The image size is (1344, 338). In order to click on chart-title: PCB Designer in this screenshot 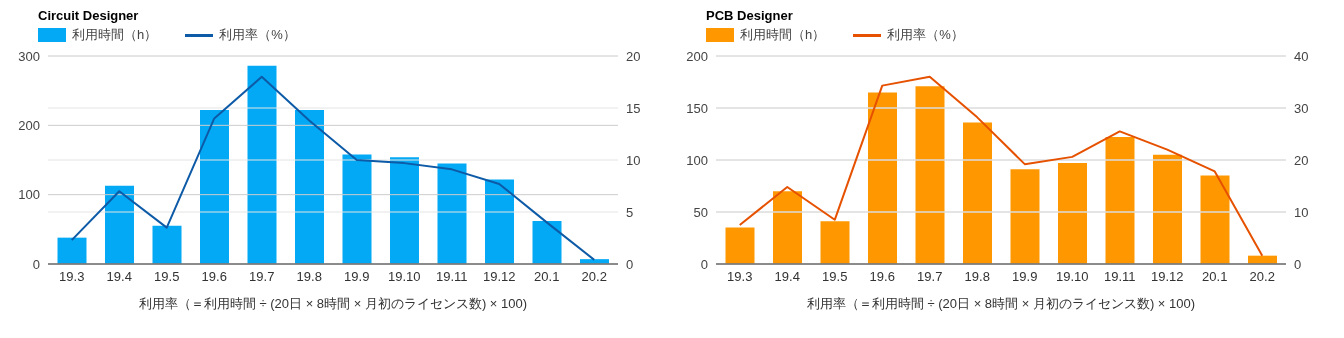, I will do `click(750, 16)`.